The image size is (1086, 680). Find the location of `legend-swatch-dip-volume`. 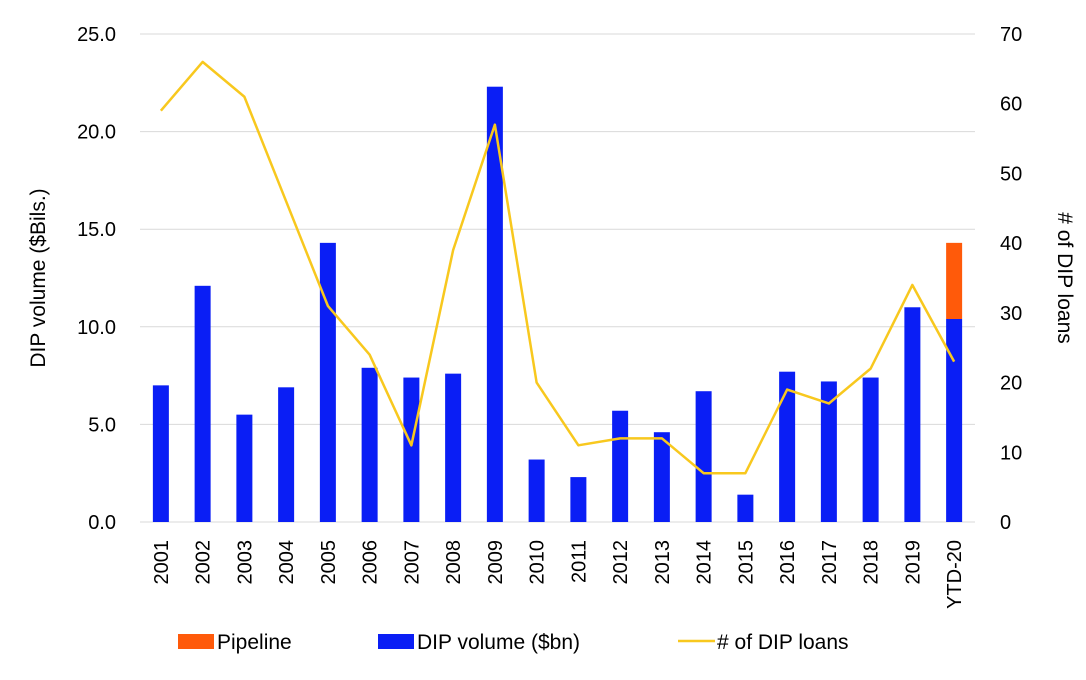

legend-swatch-dip-volume is located at coordinates (396, 641).